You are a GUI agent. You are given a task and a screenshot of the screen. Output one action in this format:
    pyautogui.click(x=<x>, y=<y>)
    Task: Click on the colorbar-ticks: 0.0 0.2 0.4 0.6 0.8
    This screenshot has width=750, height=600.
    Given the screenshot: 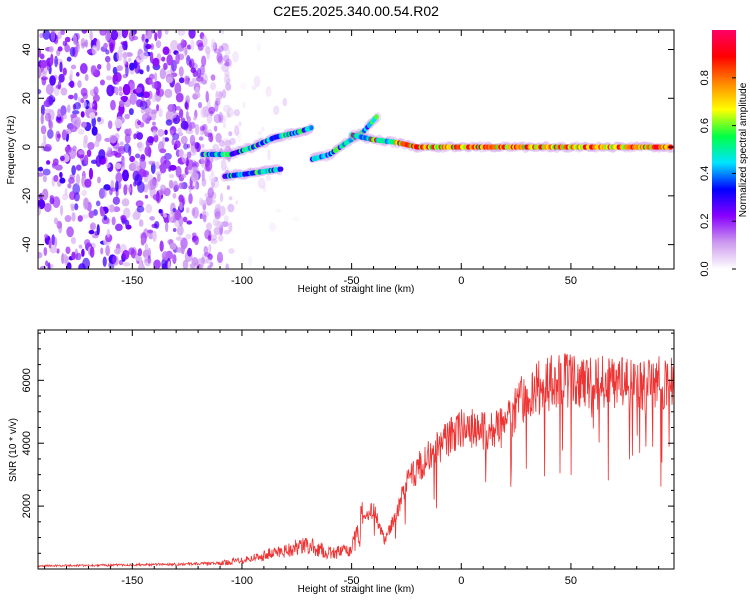 What is the action you would take?
    pyautogui.click(x=717, y=173)
    